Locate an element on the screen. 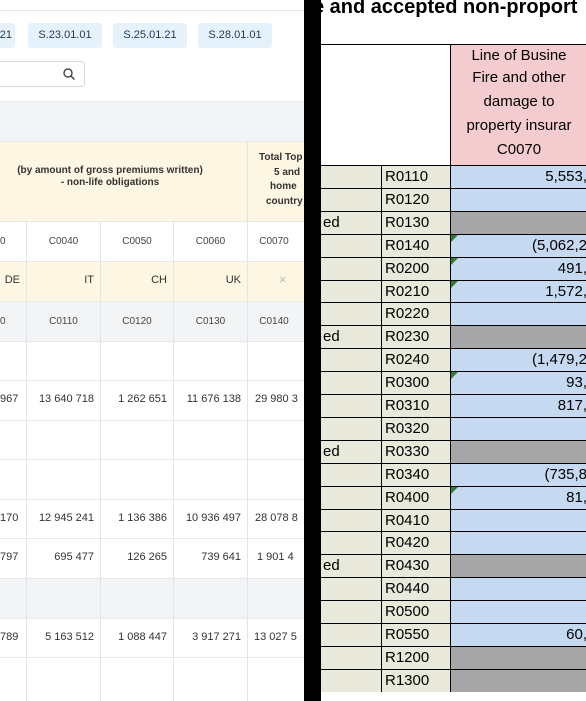 This screenshot has height=701, width=586. row-code-cell: R0330 is located at coordinates (416, 451).